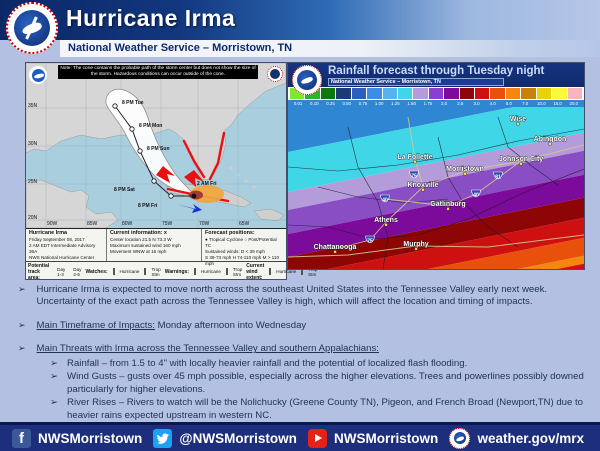 This screenshot has width=600, height=451. I want to click on footer-social-label: NWSMorristown, so click(386, 438).